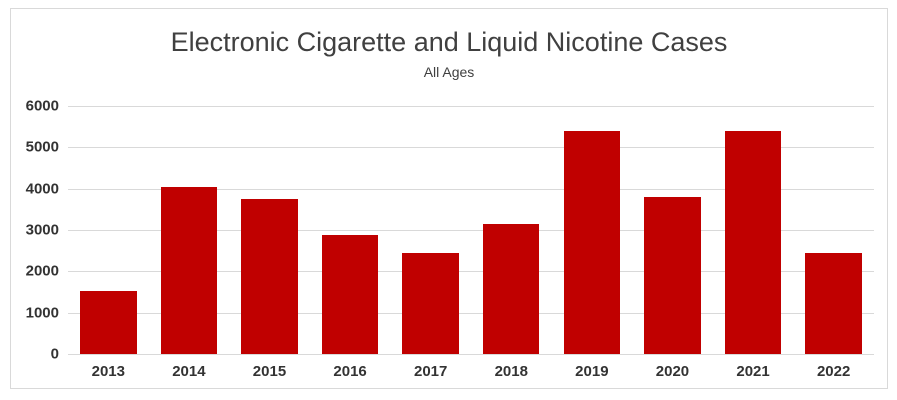 The height and width of the screenshot is (400, 897). What do you see at coordinates (430, 371) in the screenshot?
I see `x-tick-label-2017: 2017` at bounding box center [430, 371].